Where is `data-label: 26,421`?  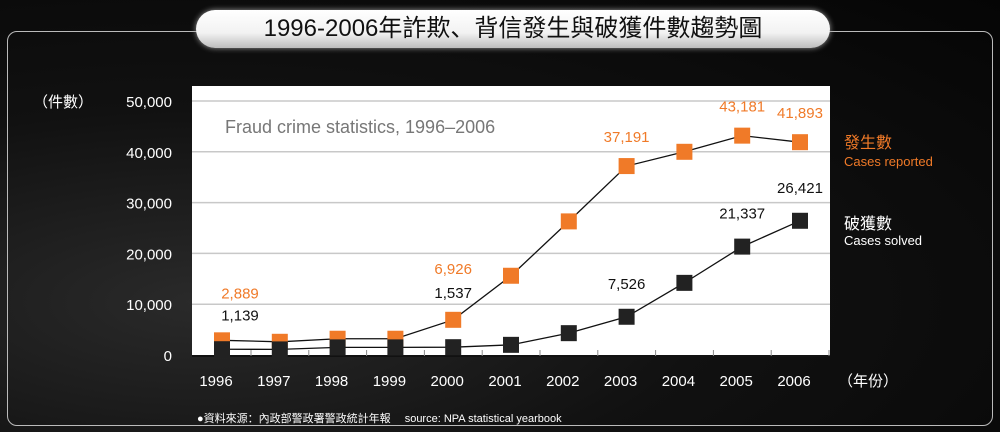 data-label: 26,421 is located at coordinates (800, 188).